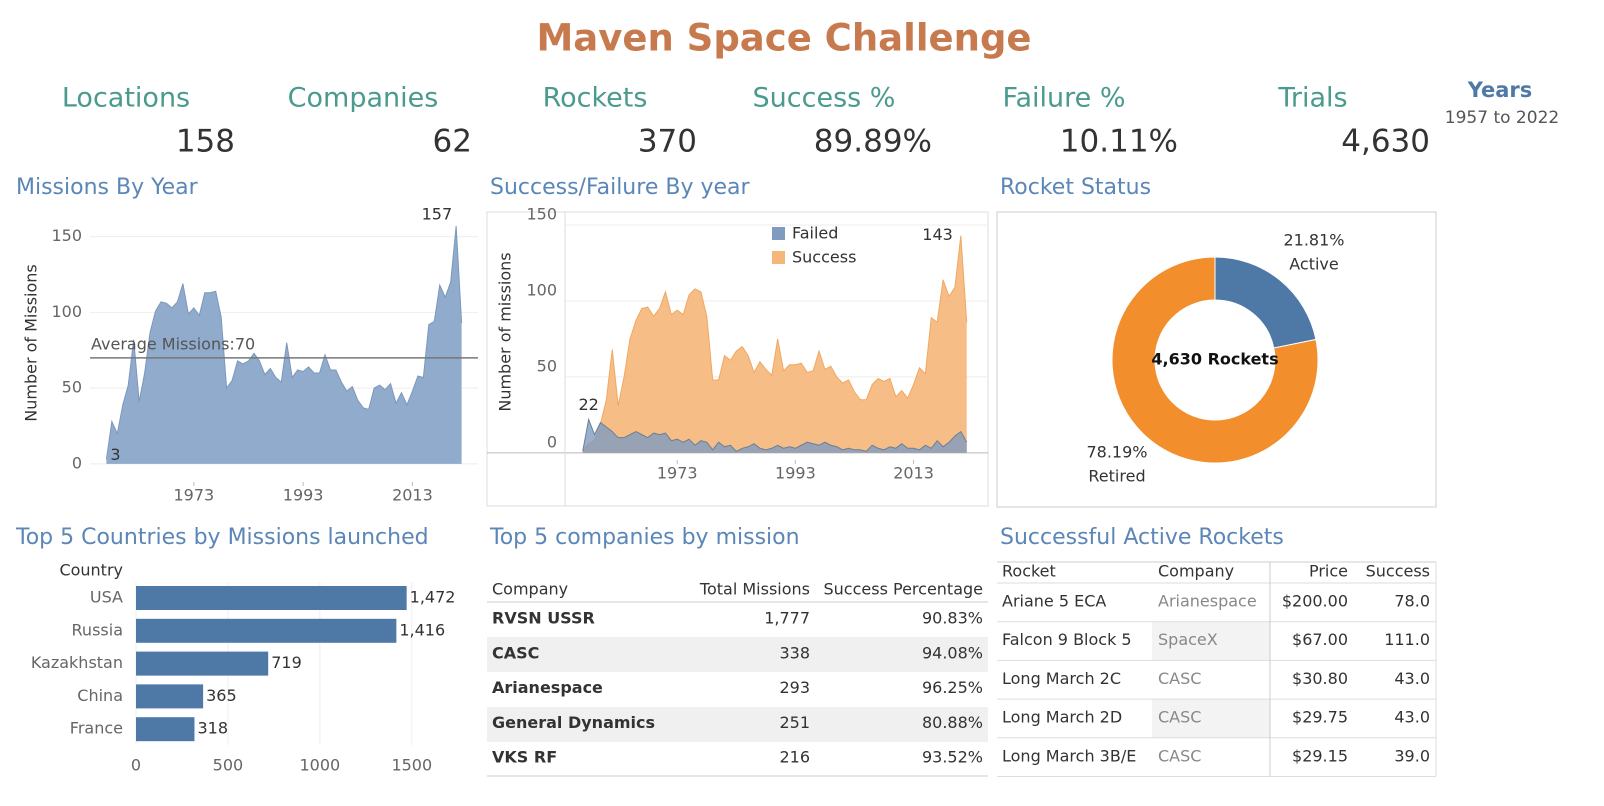 This screenshot has height=806, width=1604. I want to click on data-label: 22, so click(588, 404).